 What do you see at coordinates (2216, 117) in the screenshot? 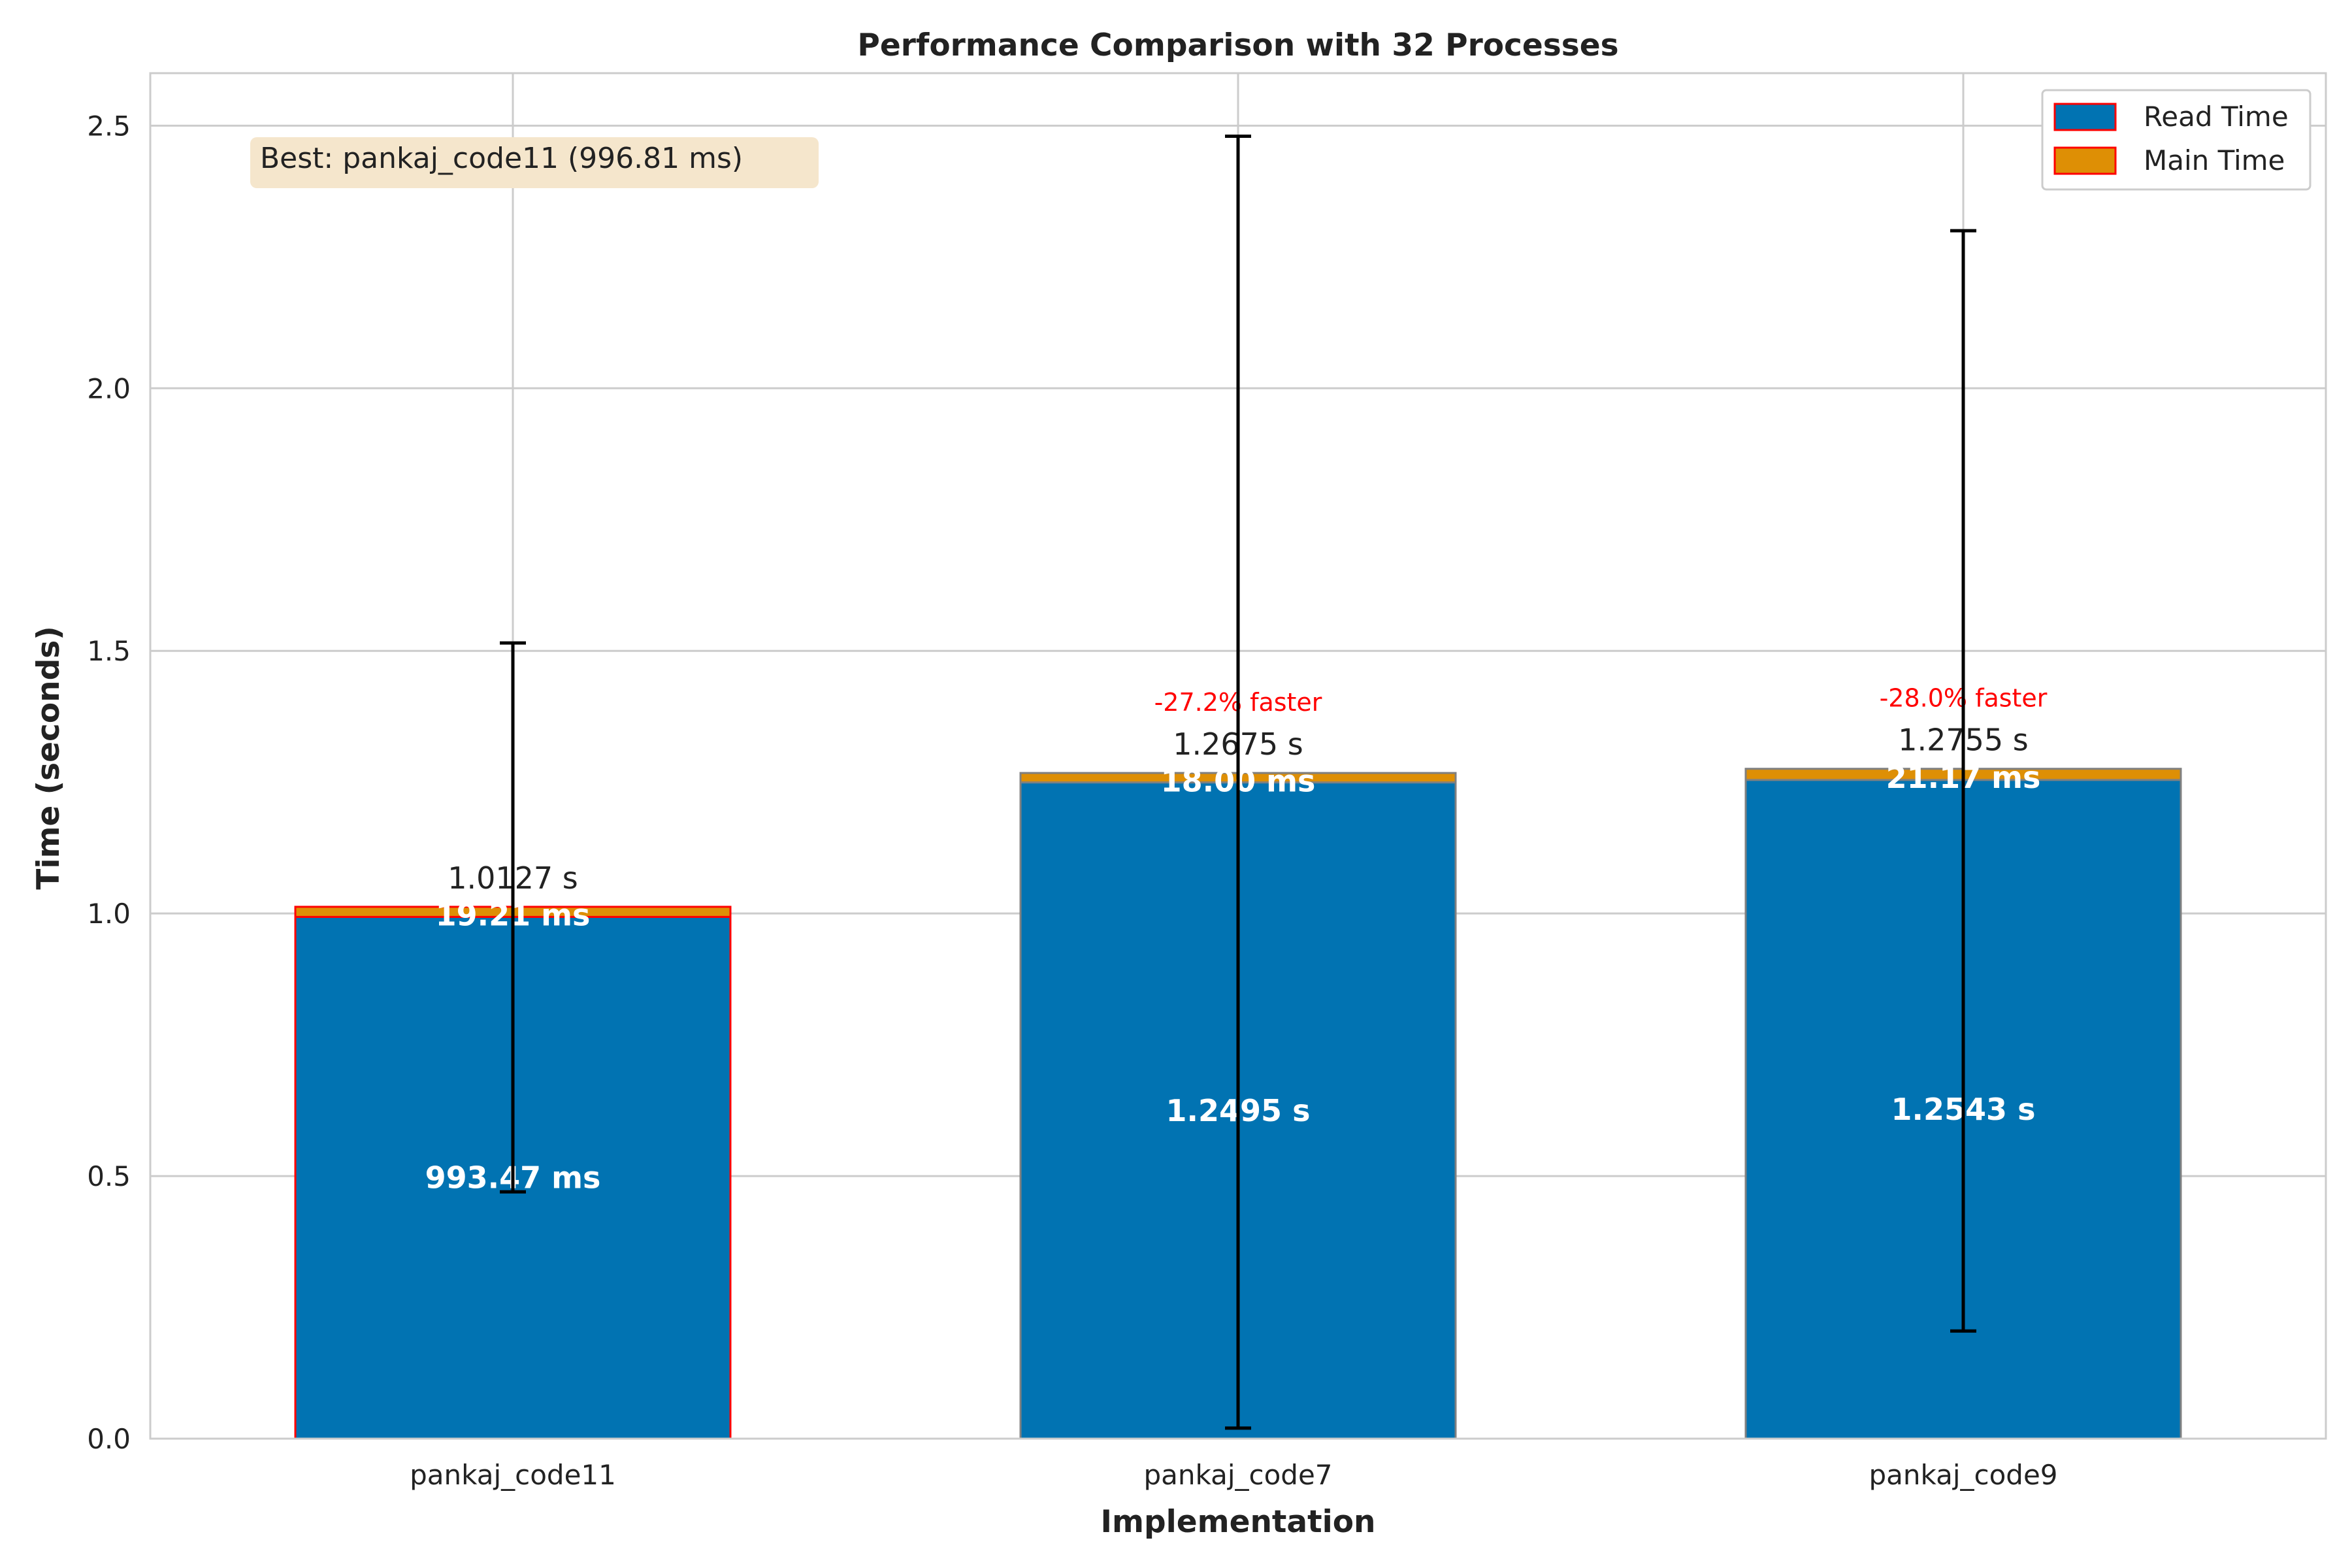
I see `legend-label-read-time: Read Time` at bounding box center [2216, 117].